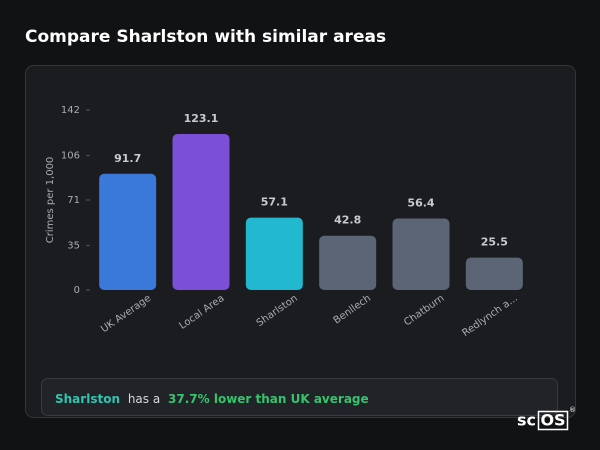 Image resolution: width=600 pixels, height=450 pixels. I want to click on value-label: 57.1, so click(274, 202).